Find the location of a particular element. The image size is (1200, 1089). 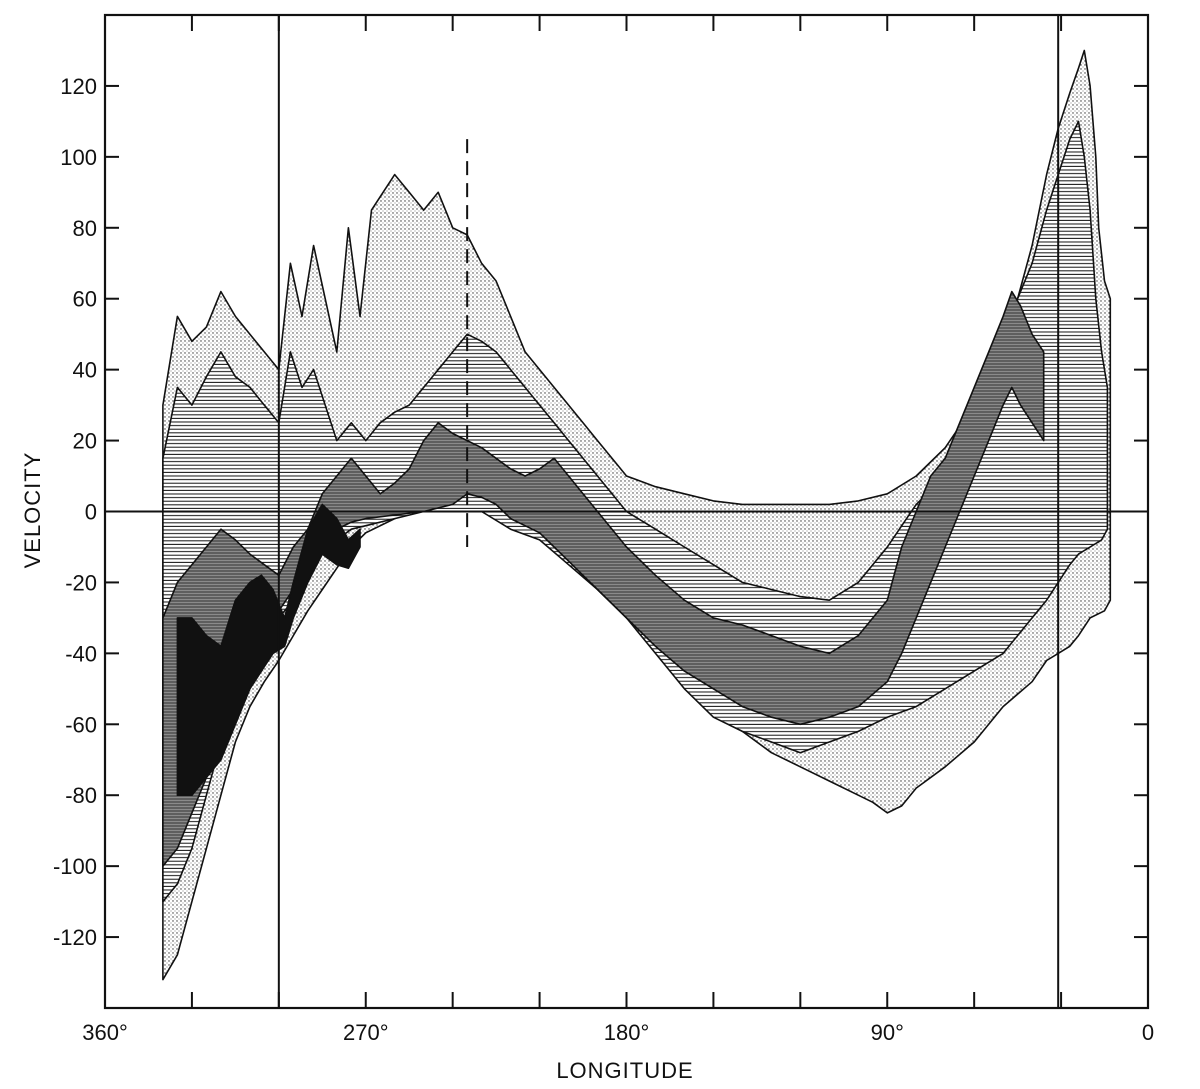

y-tick-label: 60 is located at coordinates (85, 299).